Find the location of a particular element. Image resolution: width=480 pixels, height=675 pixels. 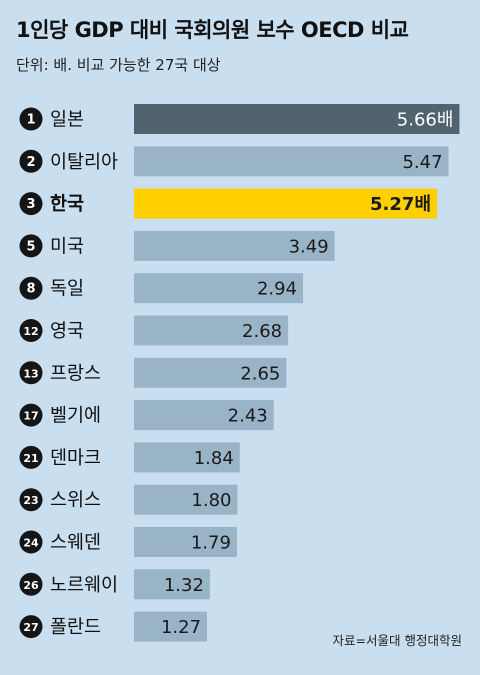

value-label: 2.43 is located at coordinates (248, 416).